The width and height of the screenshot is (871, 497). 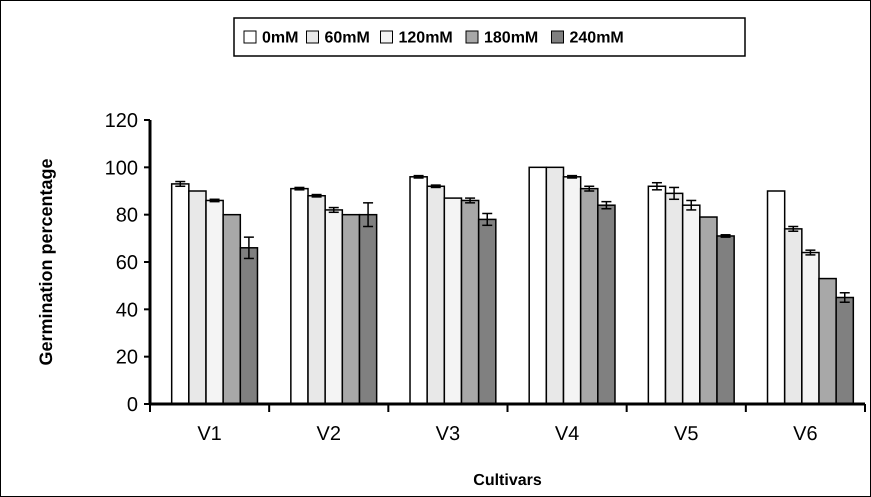 What do you see at coordinates (127, 357) in the screenshot?
I see `y-tick-label: 20` at bounding box center [127, 357].